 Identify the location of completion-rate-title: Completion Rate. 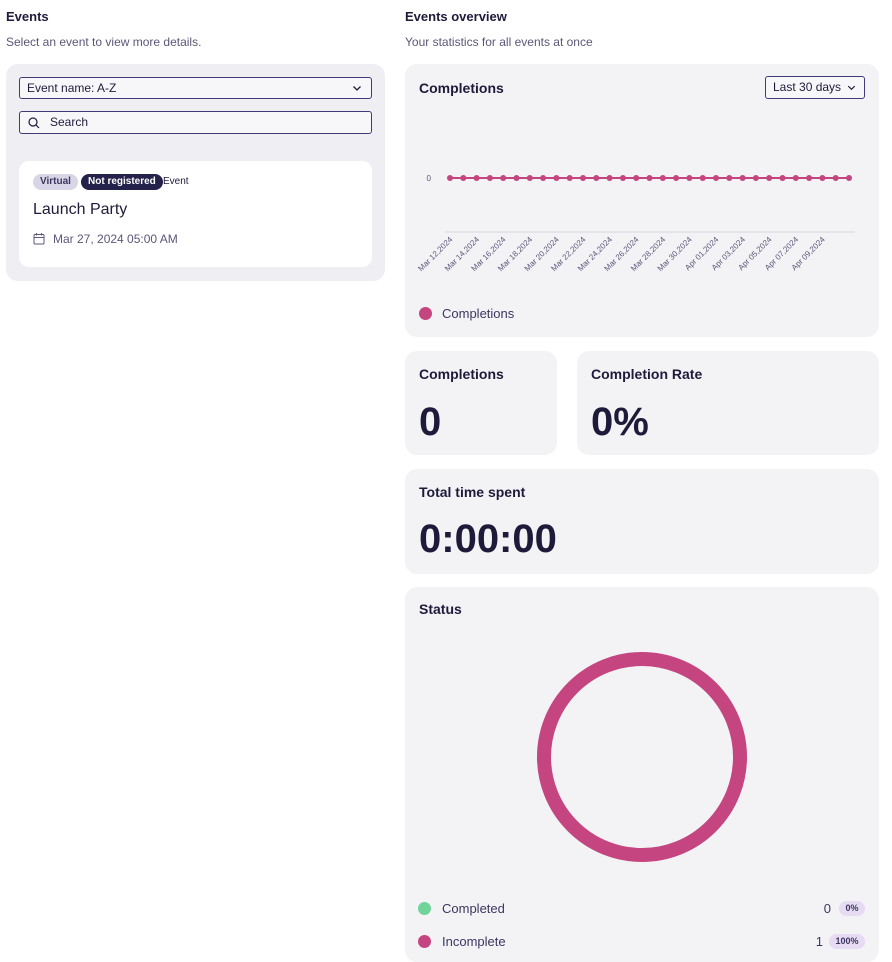
(647, 374).